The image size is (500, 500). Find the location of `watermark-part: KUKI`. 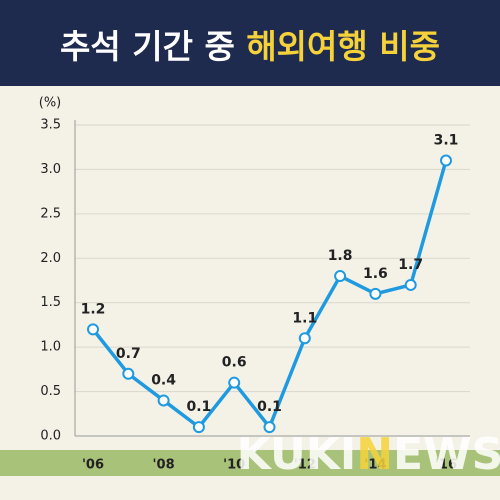

watermark-part: KUKI is located at coordinates (297, 454).